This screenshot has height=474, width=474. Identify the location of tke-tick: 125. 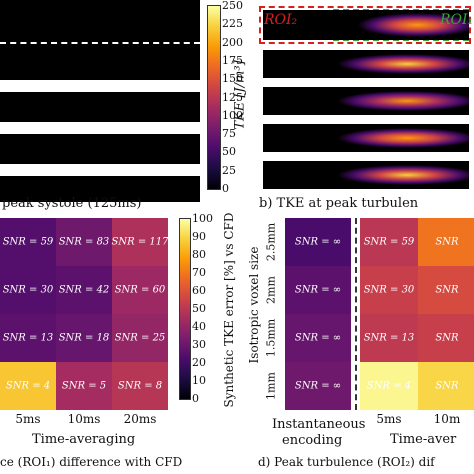
(232, 97).